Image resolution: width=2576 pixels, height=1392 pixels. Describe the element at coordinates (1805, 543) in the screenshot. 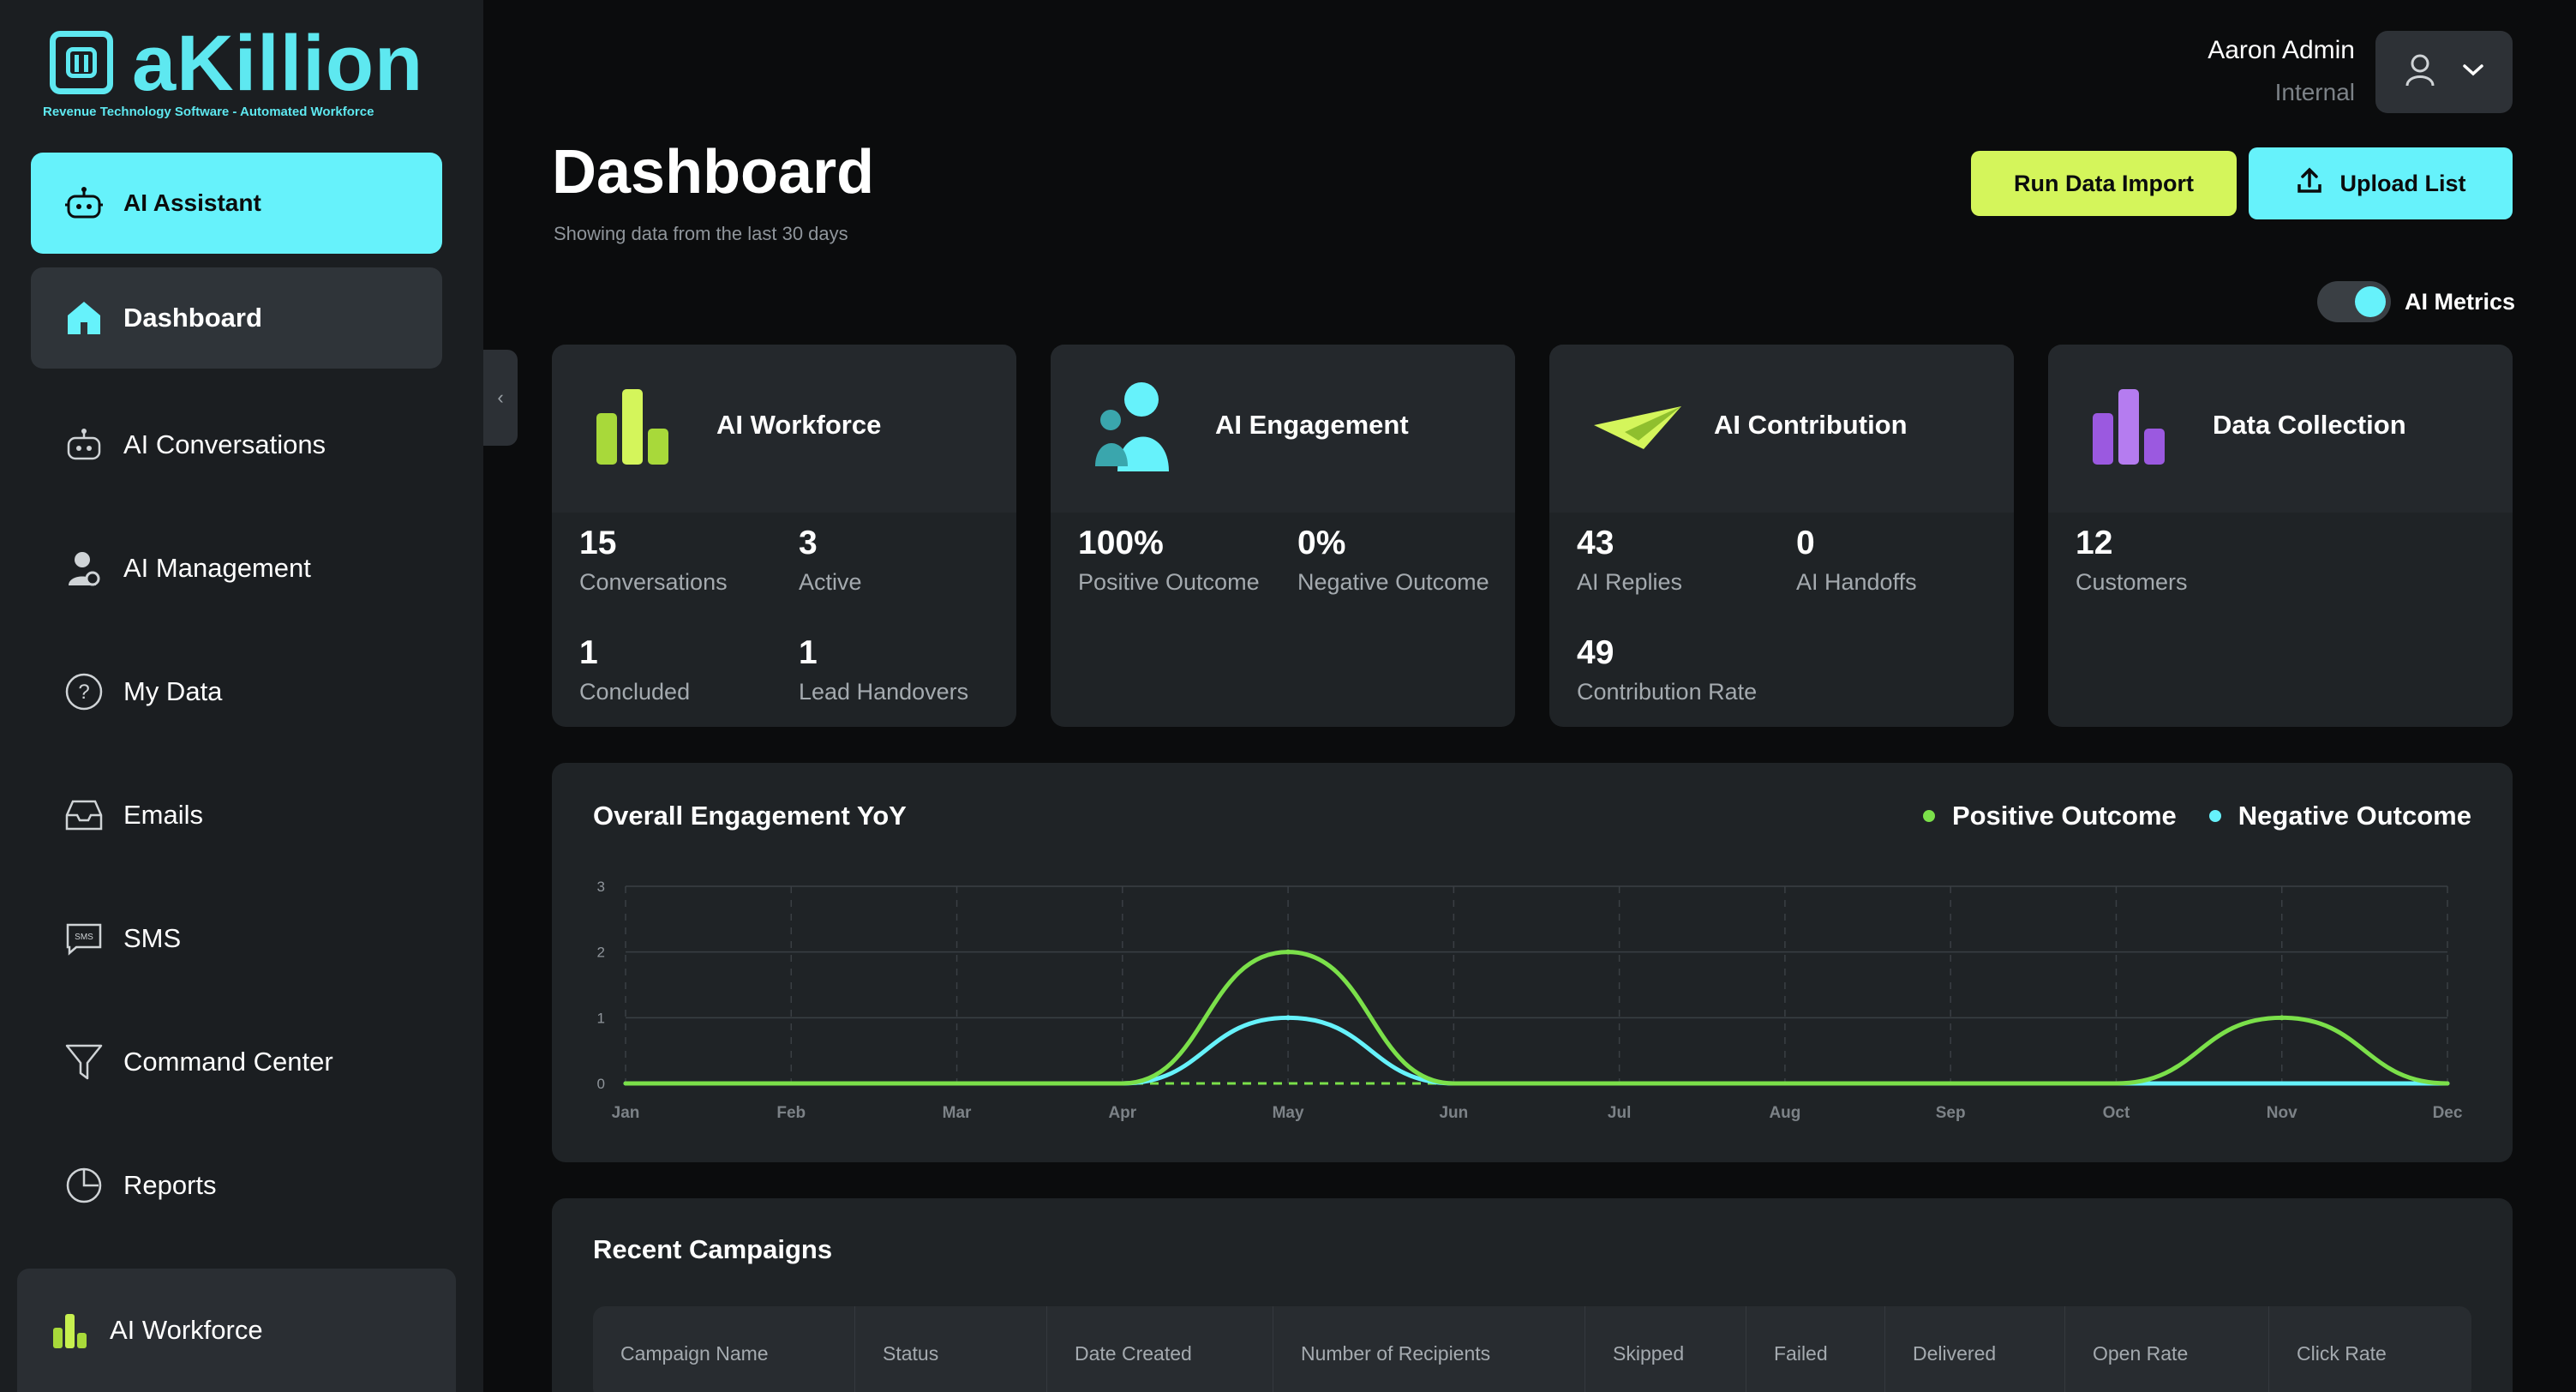

I see `stat-value: 0` at that location.